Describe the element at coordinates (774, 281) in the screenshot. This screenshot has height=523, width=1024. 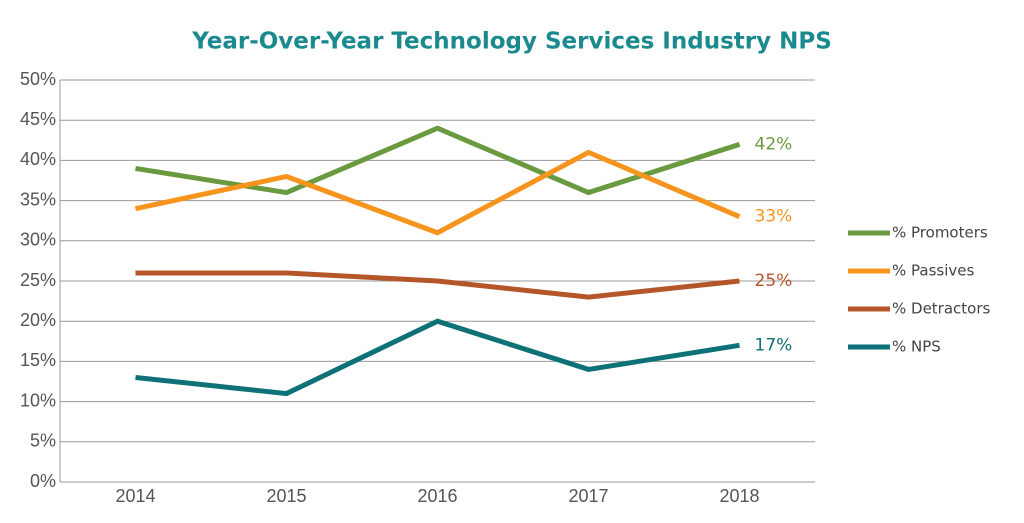
I see `value-label: 25%` at that location.